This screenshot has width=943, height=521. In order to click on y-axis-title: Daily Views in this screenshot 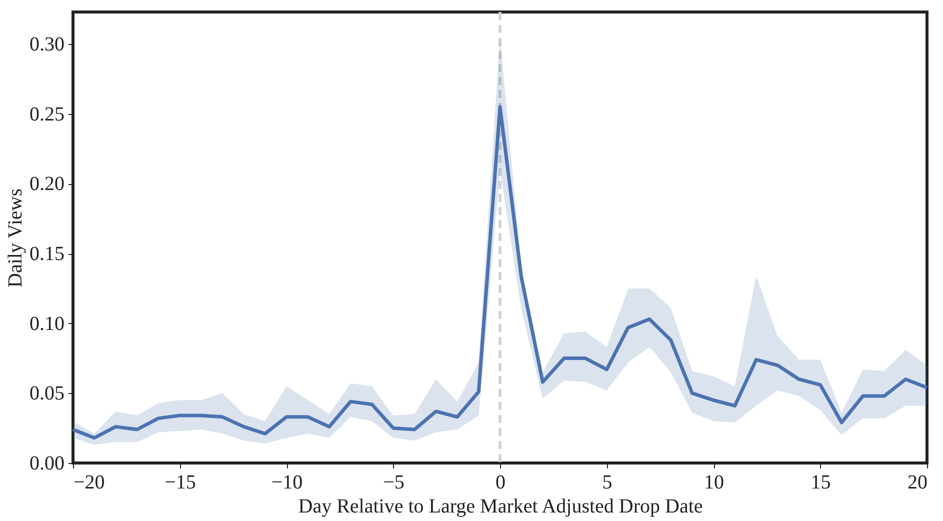, I will do `click(15, 238)`.